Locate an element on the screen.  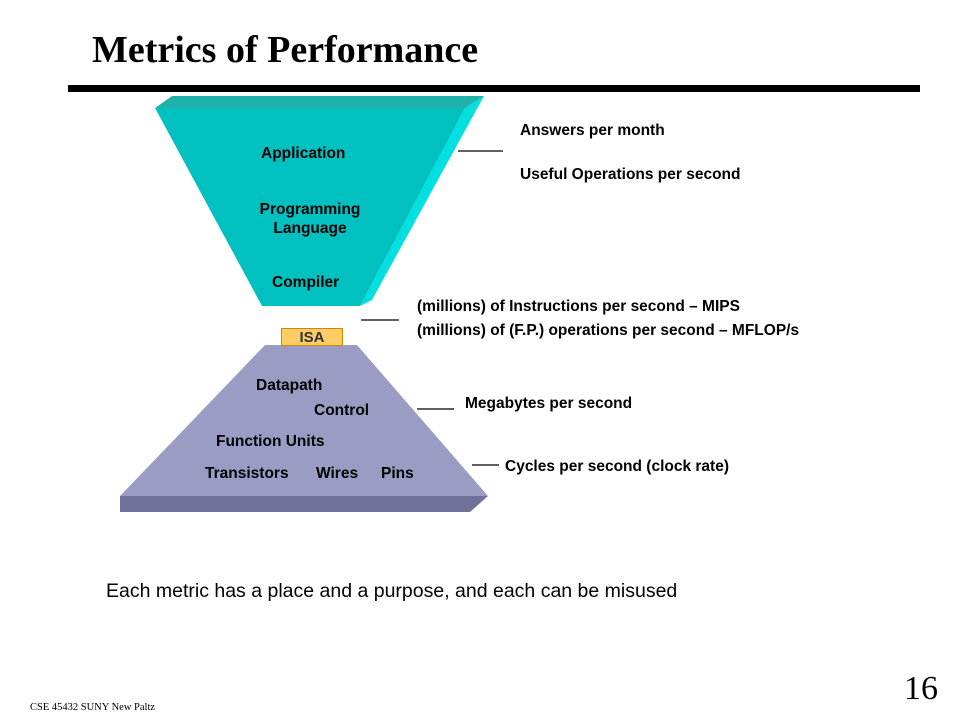
programming-language-label: Programming Language is located at coordinates (310, 219).